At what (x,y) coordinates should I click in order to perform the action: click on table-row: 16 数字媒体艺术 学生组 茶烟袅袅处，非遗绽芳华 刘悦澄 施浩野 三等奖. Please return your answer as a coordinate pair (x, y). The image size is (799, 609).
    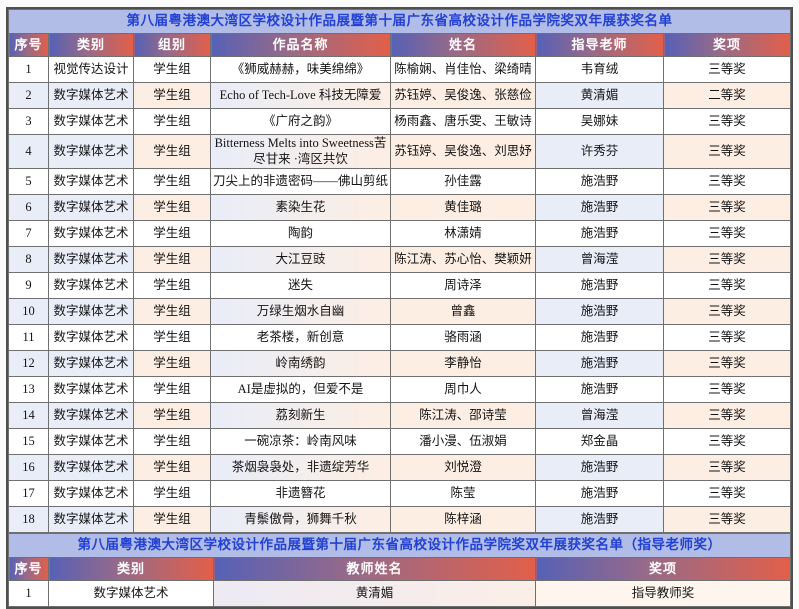
    Looking at the image, I should click on (400, 468).